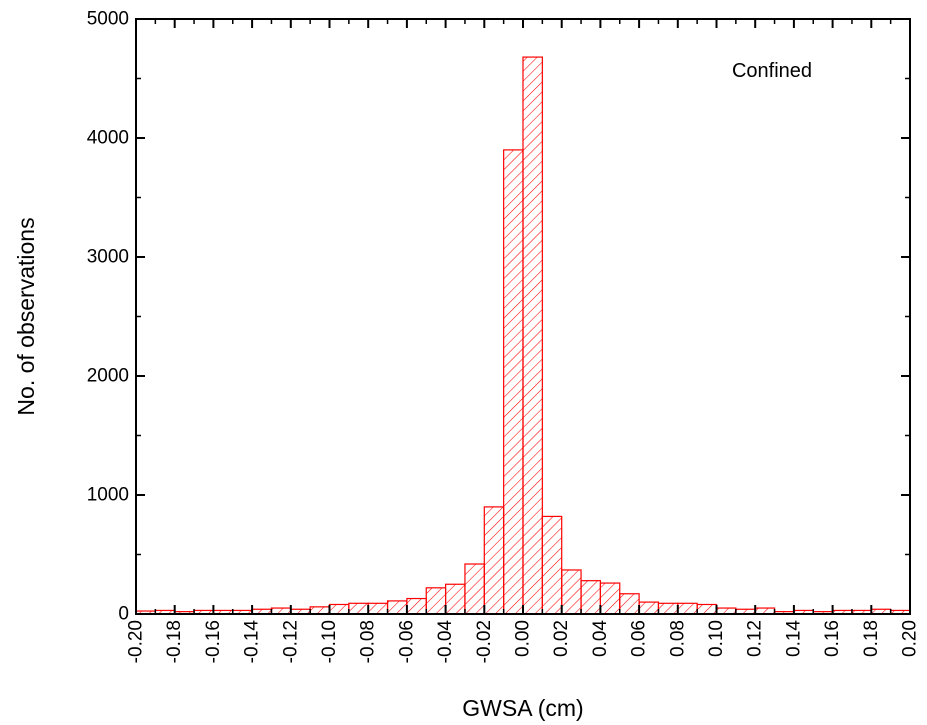 Image resolution: width=927 pixels, height=725 pixels. What do you see at coordinates (716, 638) in the screenshot?
I see `x-tick-label: 0.10` at bounding box center [716, 638].